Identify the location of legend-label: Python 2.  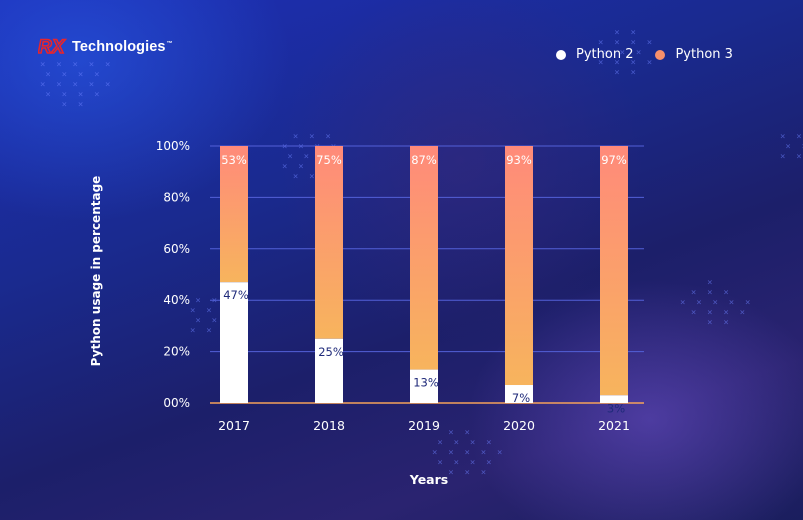
(605, 54).